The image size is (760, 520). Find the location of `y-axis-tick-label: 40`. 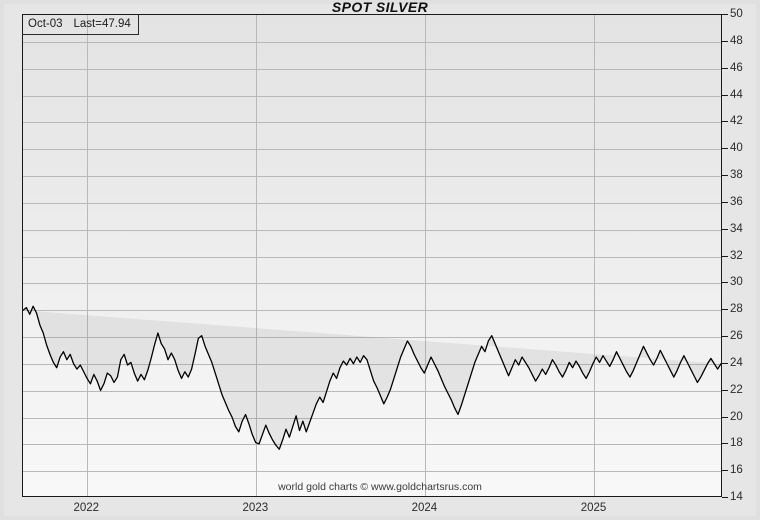

y-axis-tick-label: 40 is located at coordinates (736, 148).